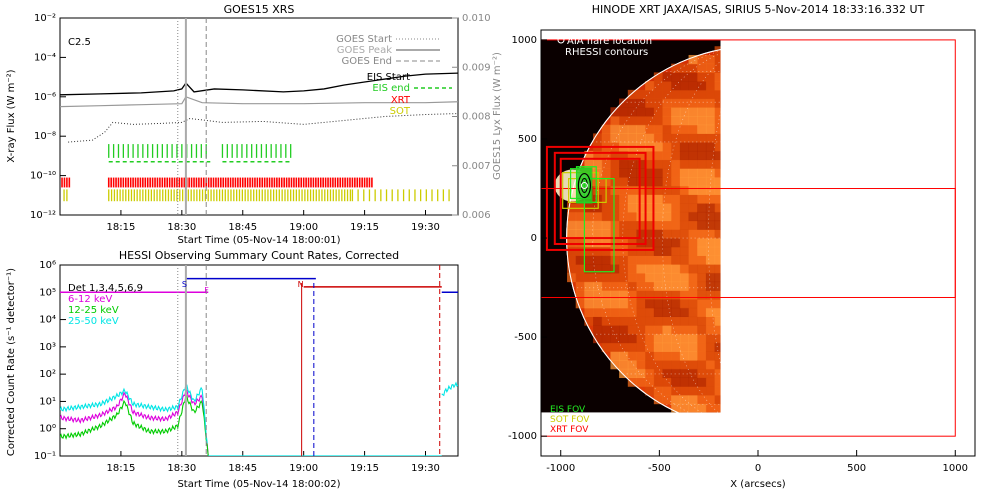  Describe the element at coordinates (522, 436) in the screenshot. I see `xrt-y-tick-label: -1000` at that location.